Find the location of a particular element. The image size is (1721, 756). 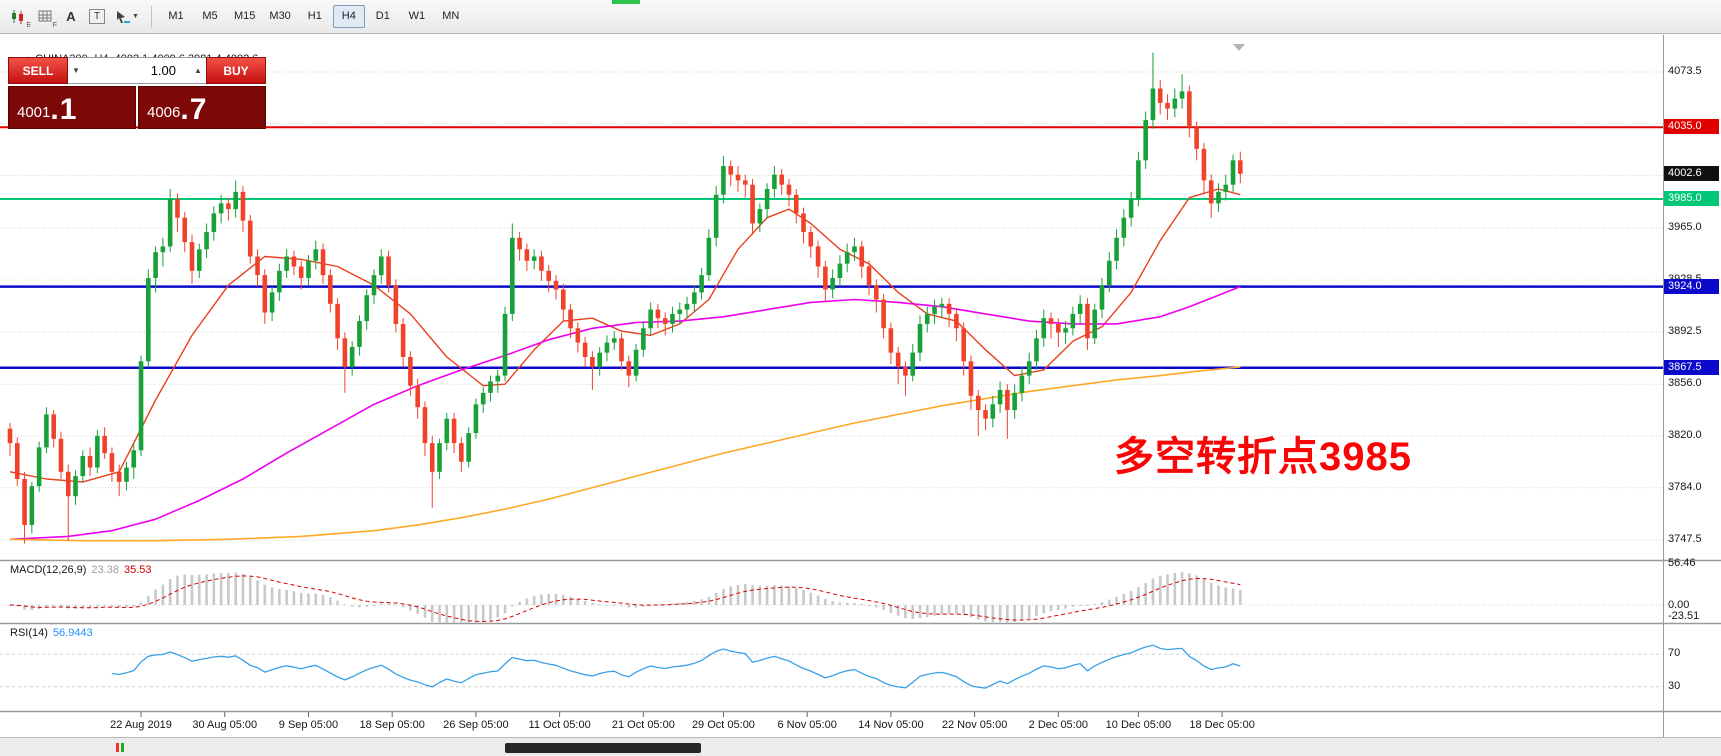

rsi-axis-label: 30 is located at coordinates (1674, 685).